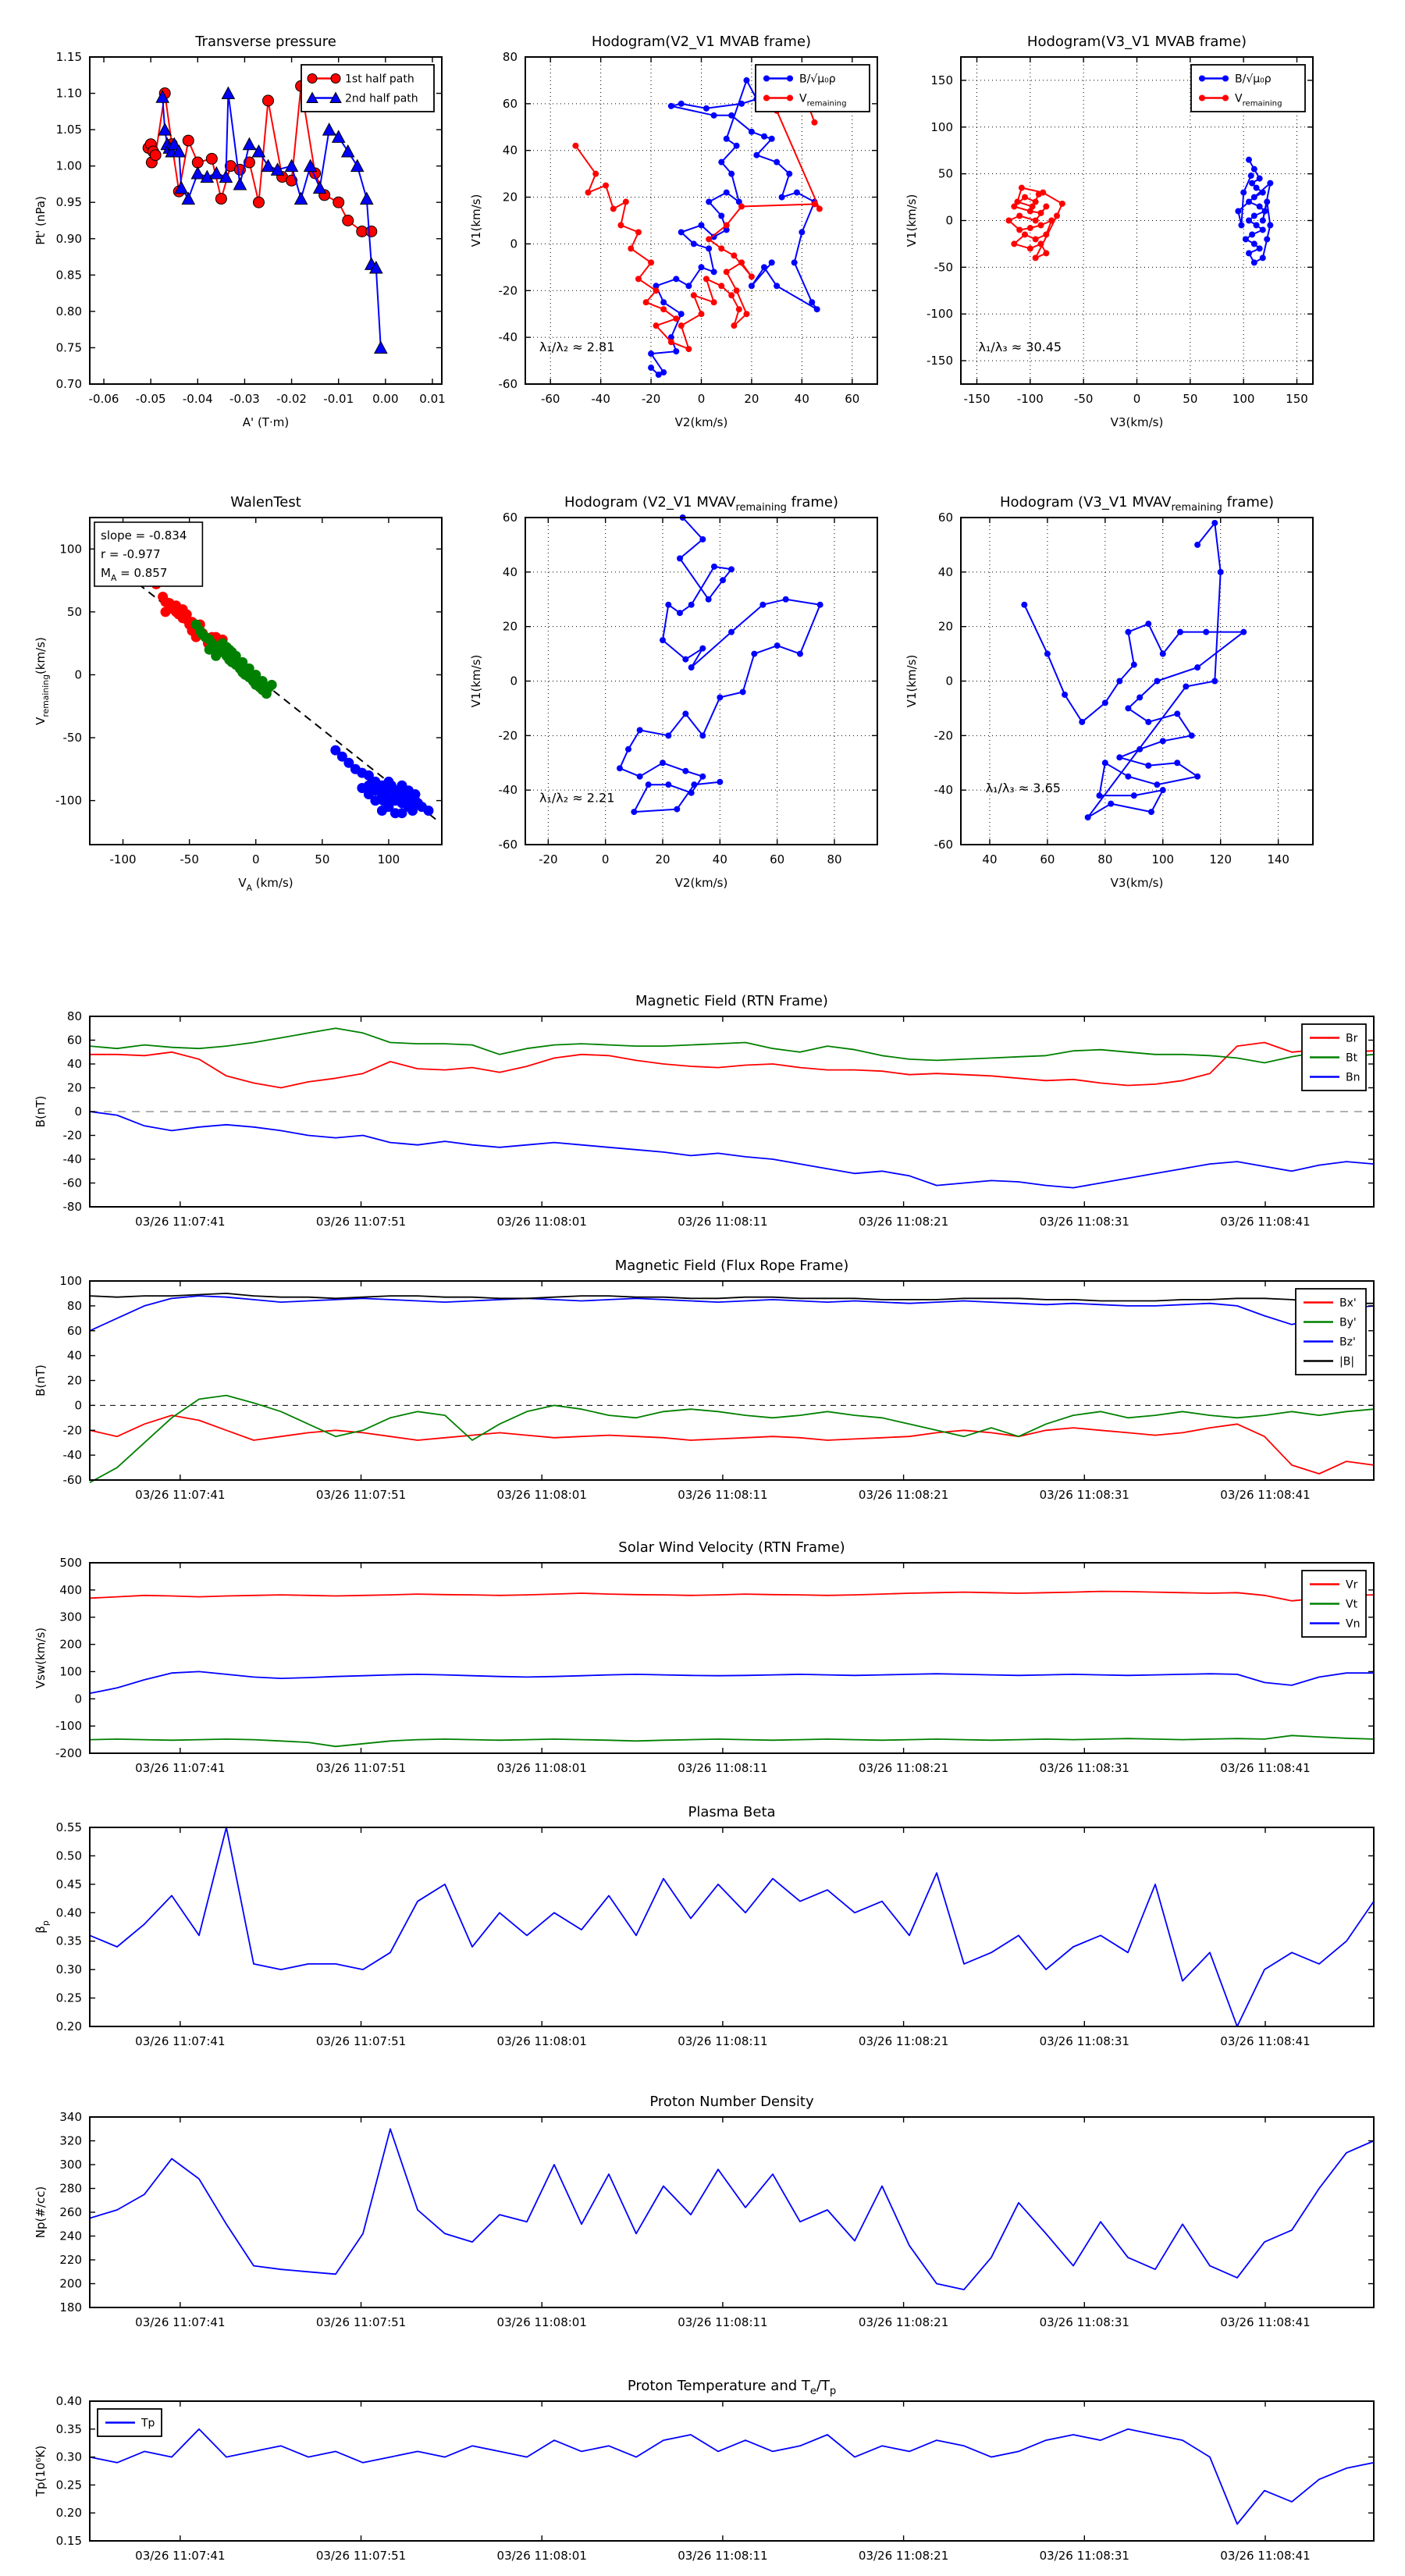  What do you see at coordinates (1297, 399) in the screenshot?
I see `svg-text: 150` at bounding box center [1297, 399].